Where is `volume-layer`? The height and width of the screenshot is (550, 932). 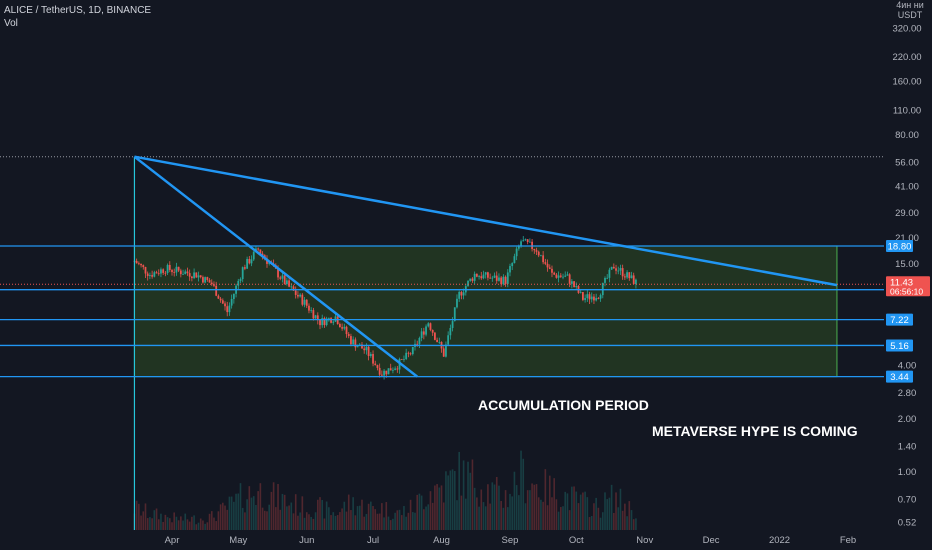
volume-layer is located at coordinates (385, 490).